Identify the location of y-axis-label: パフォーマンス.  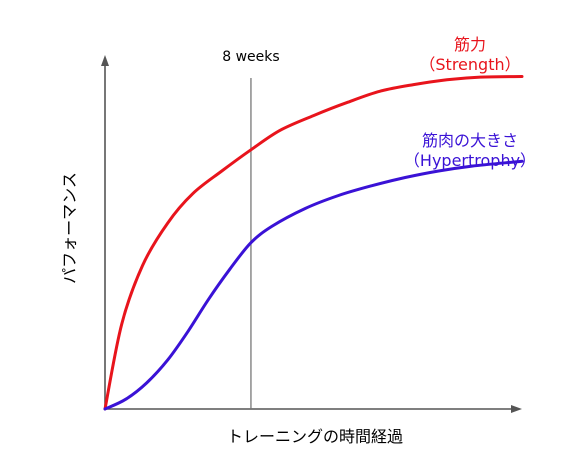
(69, 228).